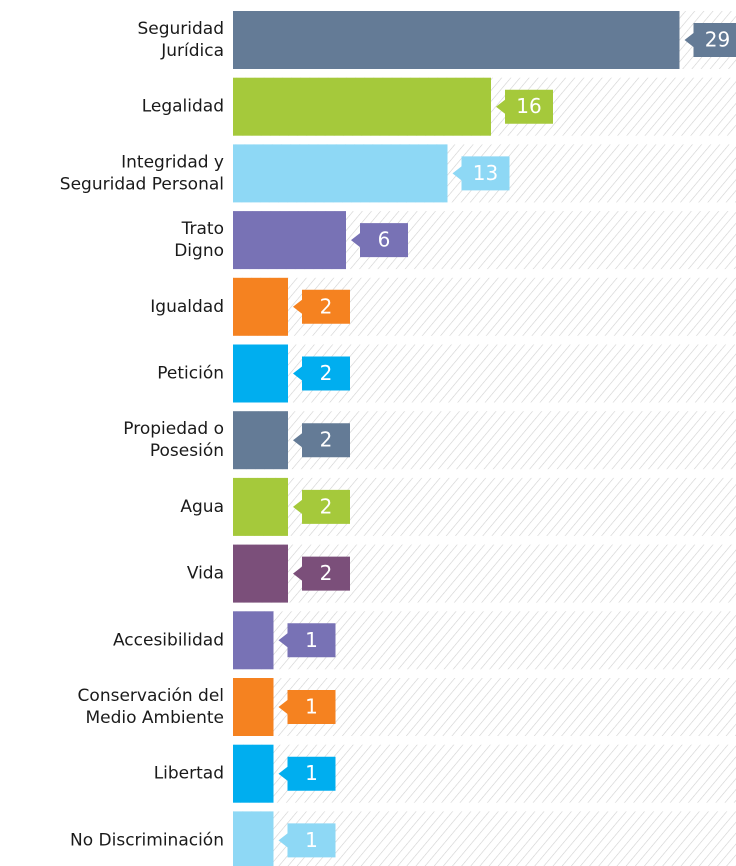 The width and height of the screenshot is (736, 866). I want to click on category-label: Agua, so click(202, 507).